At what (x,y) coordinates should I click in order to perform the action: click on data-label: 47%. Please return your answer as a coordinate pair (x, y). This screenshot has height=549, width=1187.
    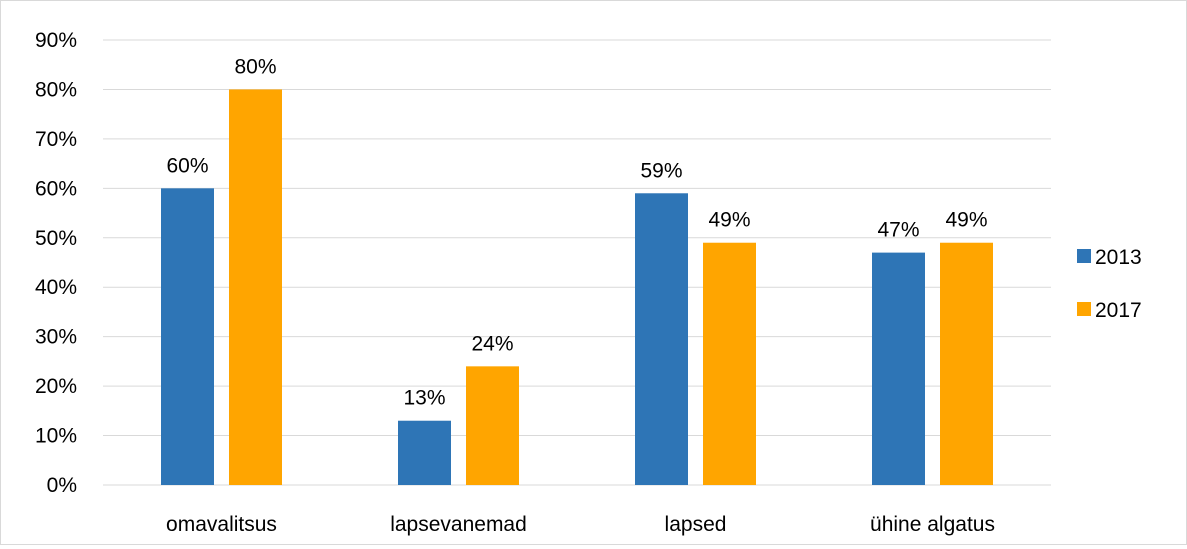
    Looking at the image, I should click on (898, 230).